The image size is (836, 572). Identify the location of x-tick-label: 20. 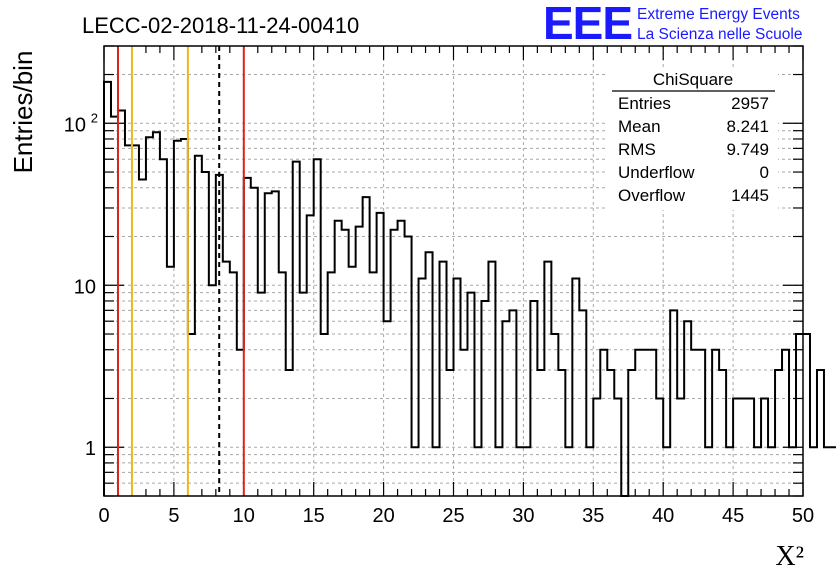
(383, 516).